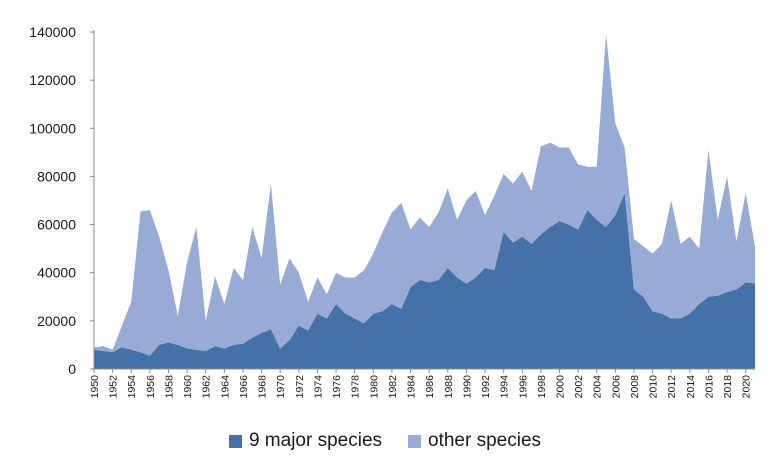  What do you see at coordinates (300, 387) in the screenshot?
I see `x-tick-label: 1972` at bounding box center [300, 387].